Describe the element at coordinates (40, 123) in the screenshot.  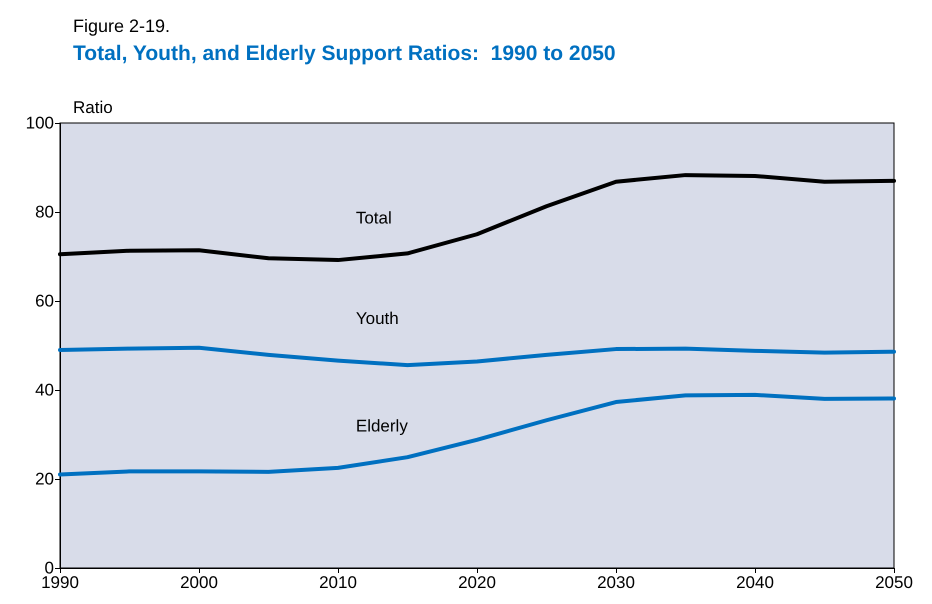
I see `y-tick-label: 100` at that location.